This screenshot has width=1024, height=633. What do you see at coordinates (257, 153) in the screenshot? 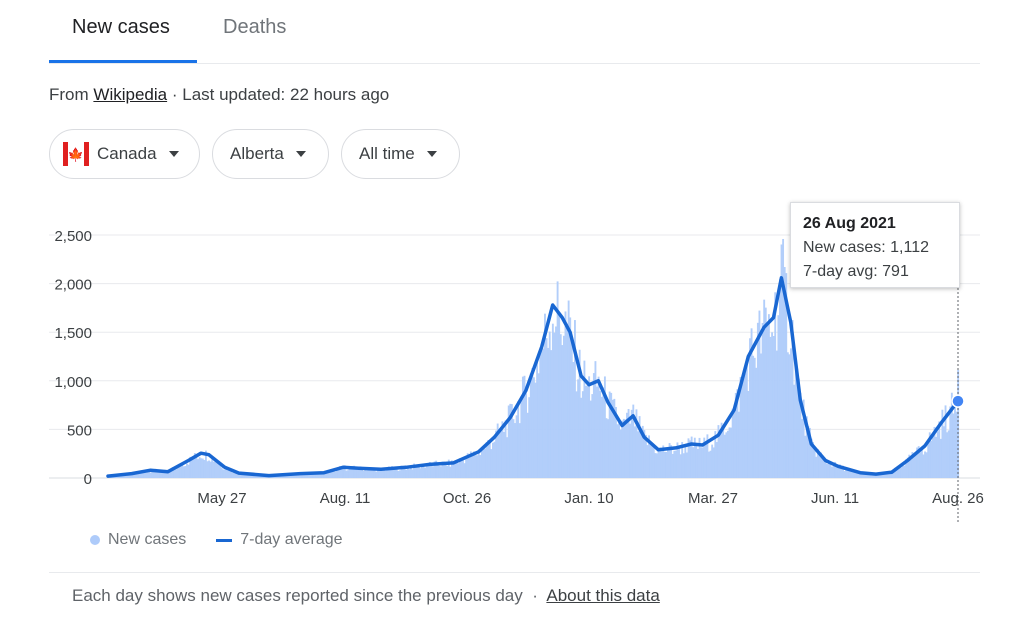
I see `region-label: Alberta` at bounding box center [257, 153].